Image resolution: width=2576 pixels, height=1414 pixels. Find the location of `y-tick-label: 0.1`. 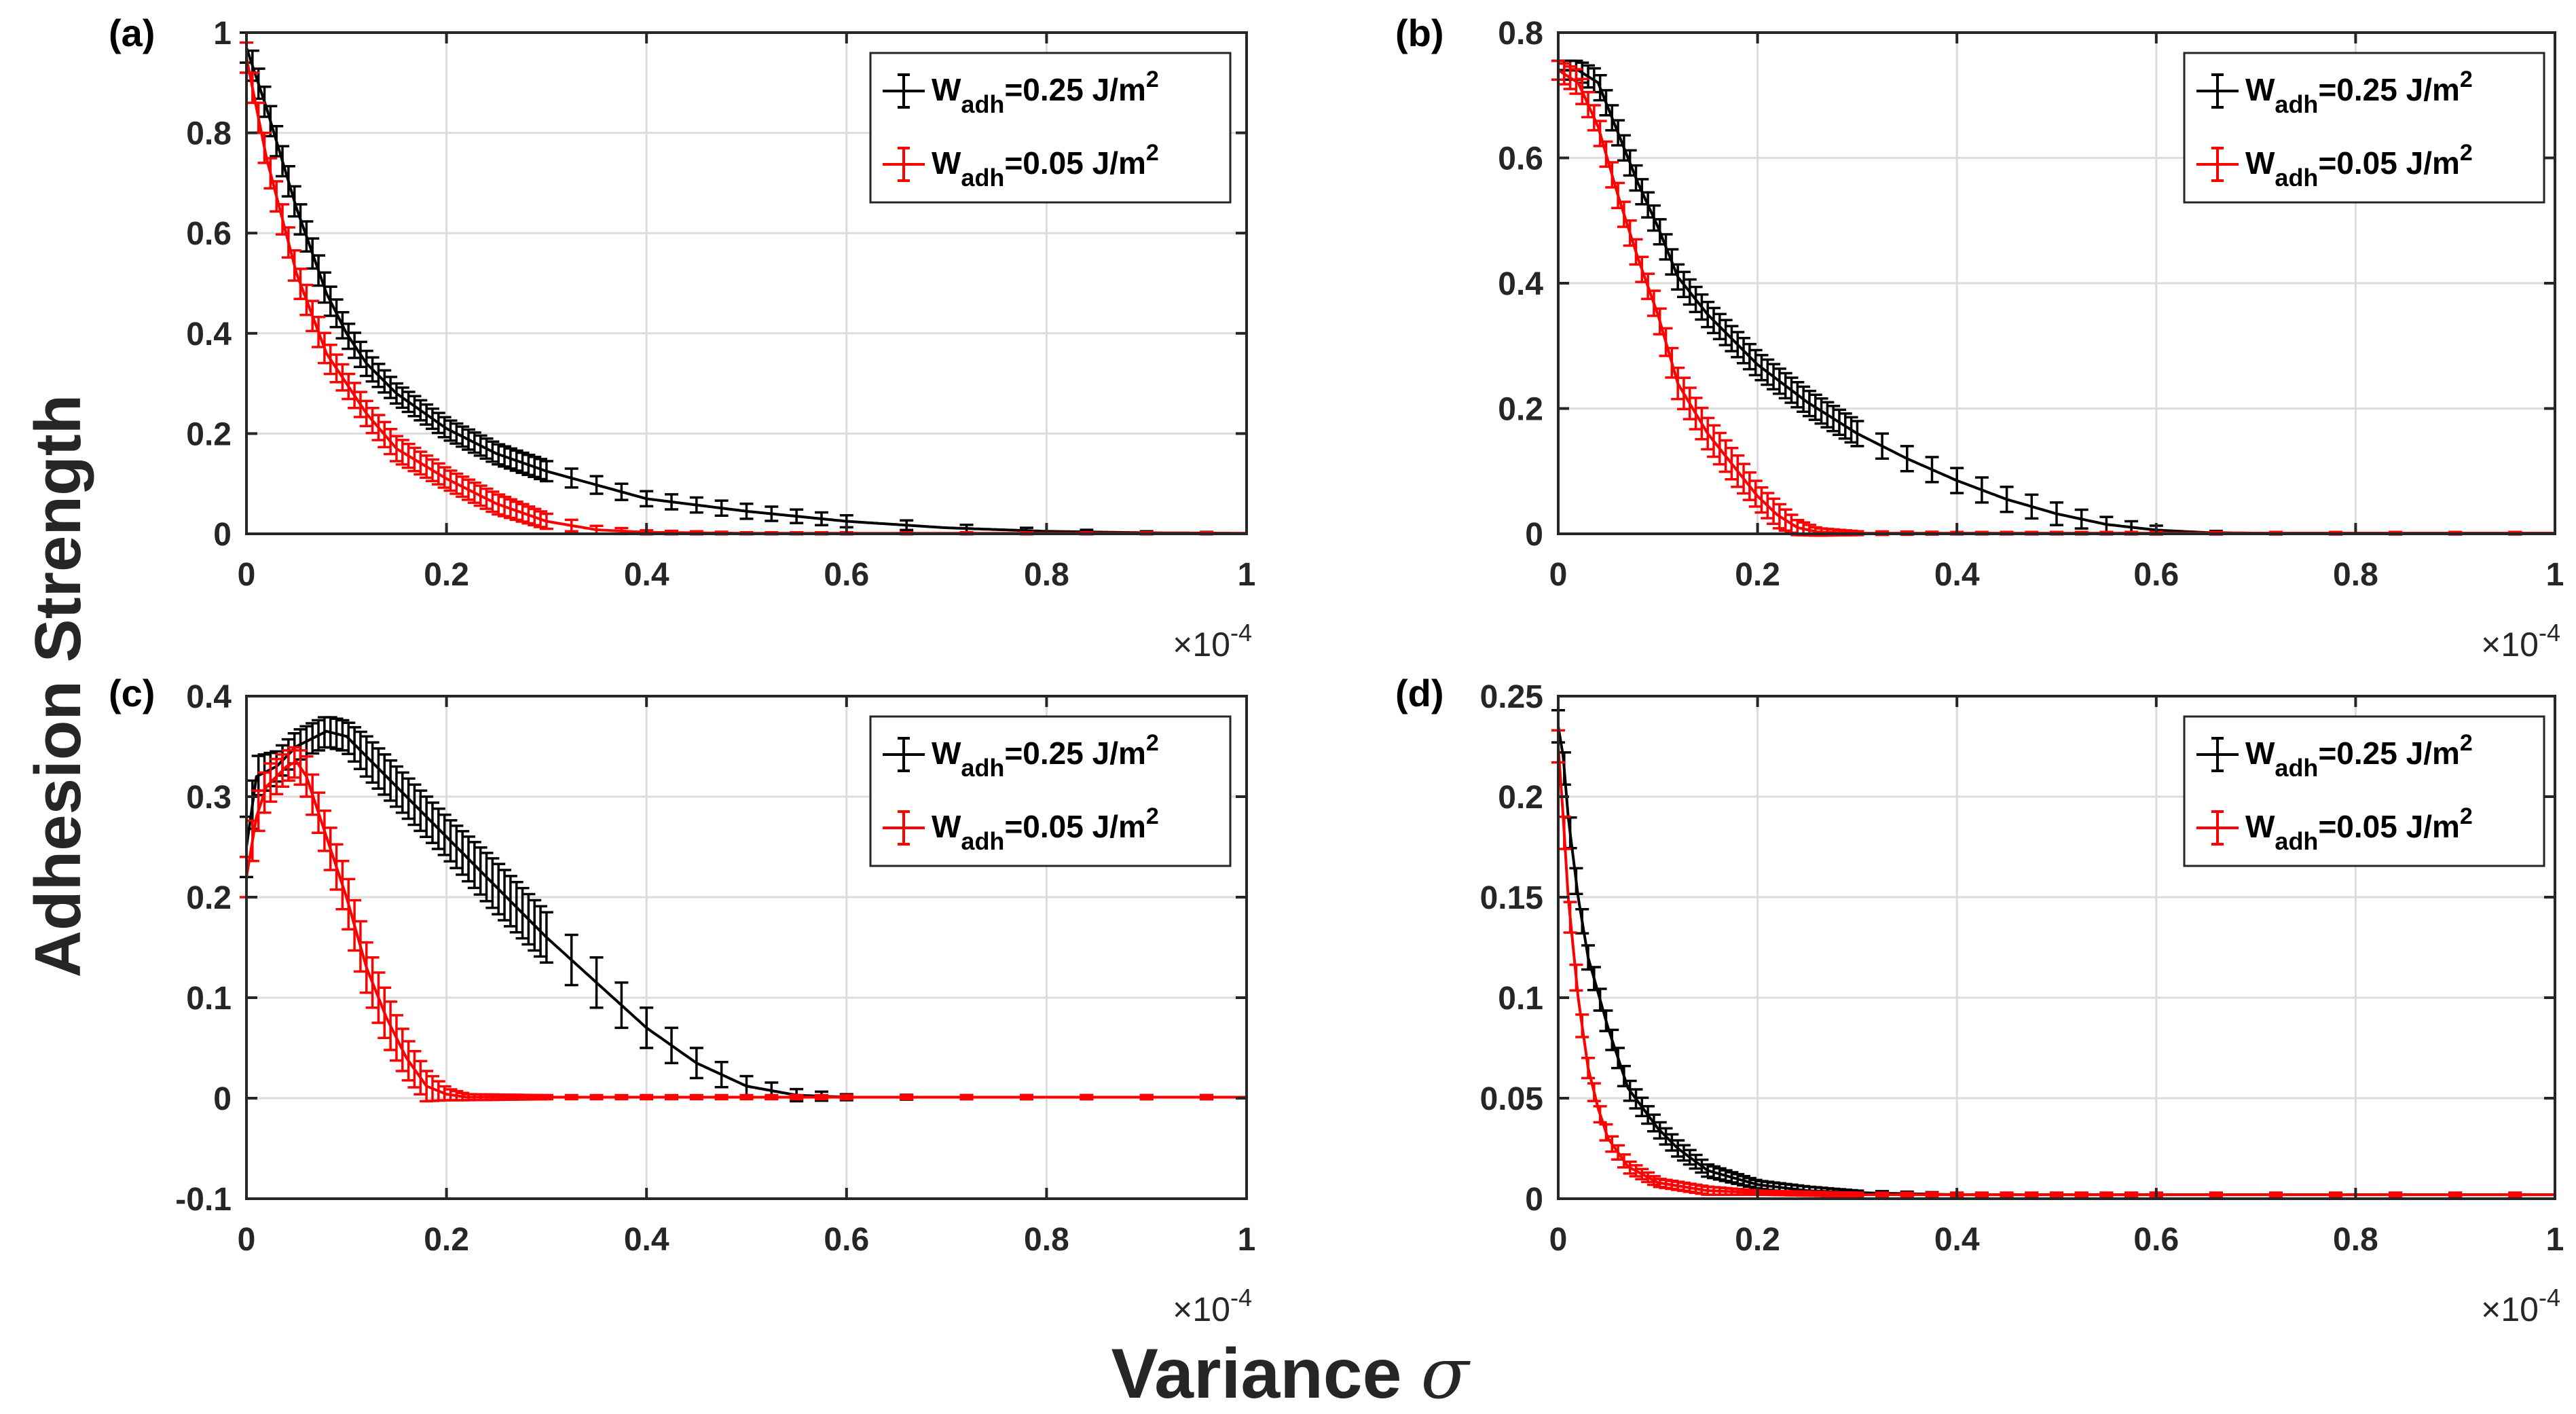

y-tick-label: 0.1 is located at coordinates (209, 999).